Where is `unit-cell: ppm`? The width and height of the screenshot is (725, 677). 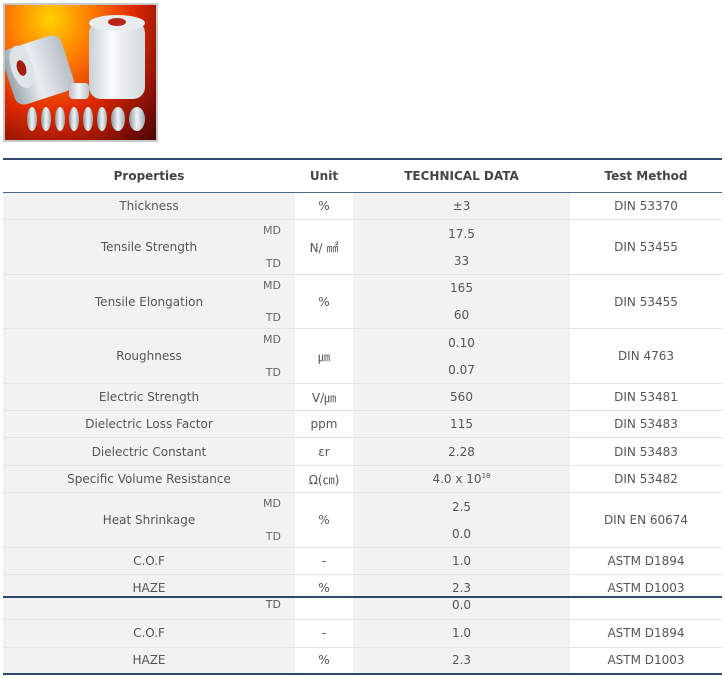
unit-cell: ppm is located at coordinates (324, 424).